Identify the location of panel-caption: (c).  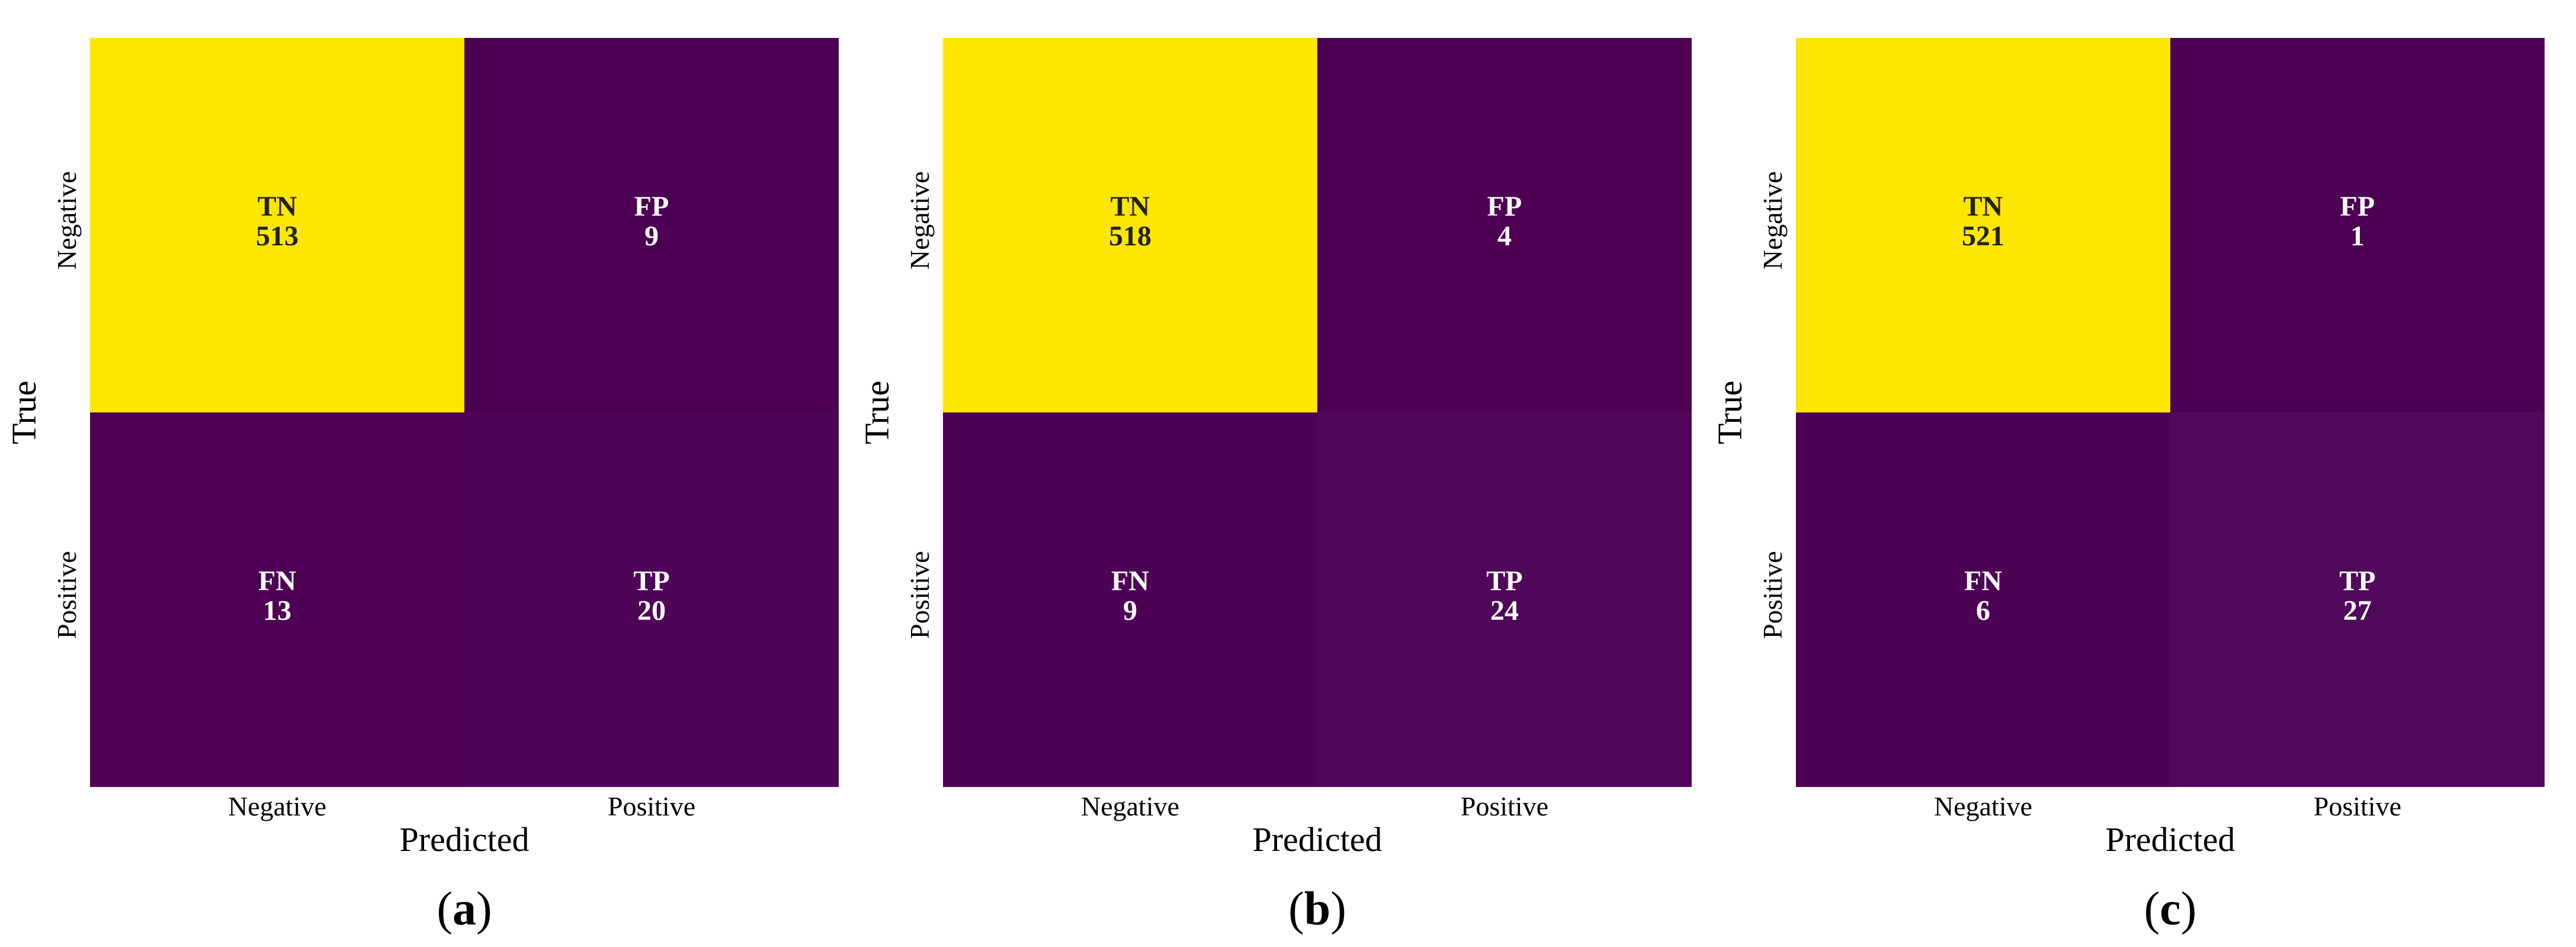
(2170, 909).